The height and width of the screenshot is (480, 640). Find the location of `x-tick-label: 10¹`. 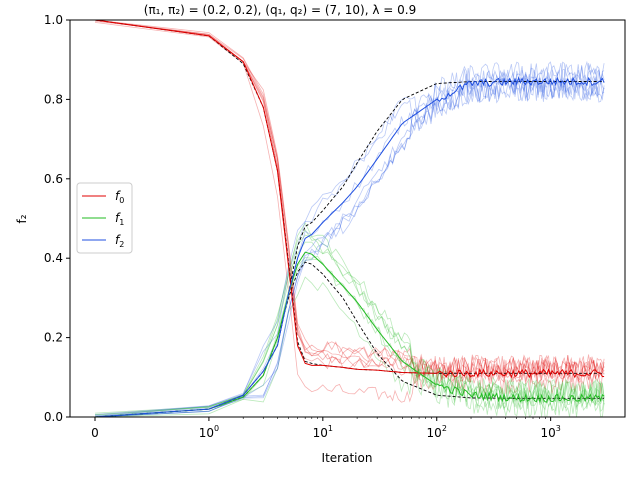

x-tick-label: 10¹ is located at coordinates (323, 432).